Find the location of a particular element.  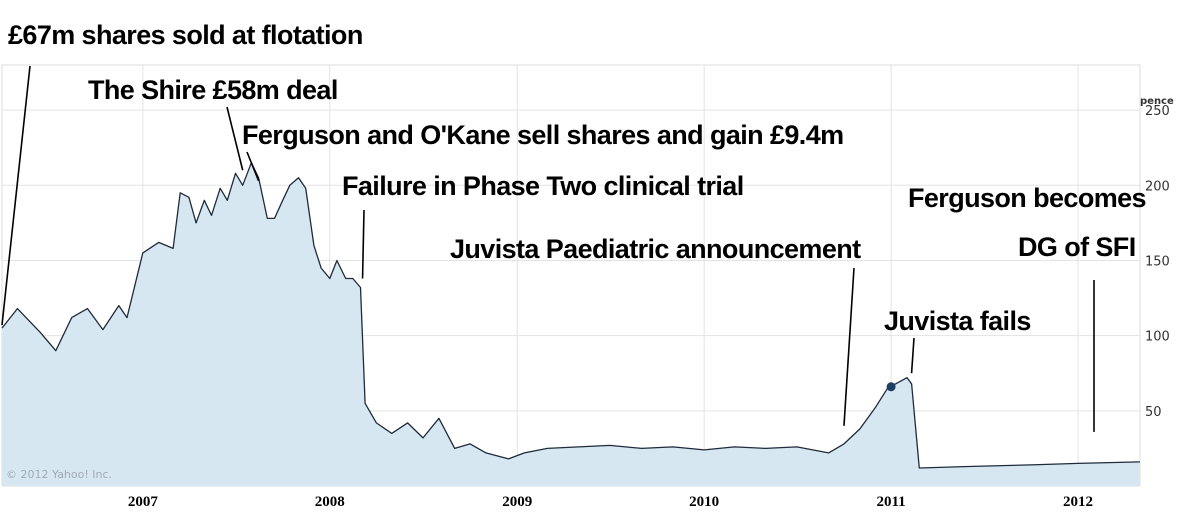

x-tick-label: 2011 is located at coordinates (891, 502).